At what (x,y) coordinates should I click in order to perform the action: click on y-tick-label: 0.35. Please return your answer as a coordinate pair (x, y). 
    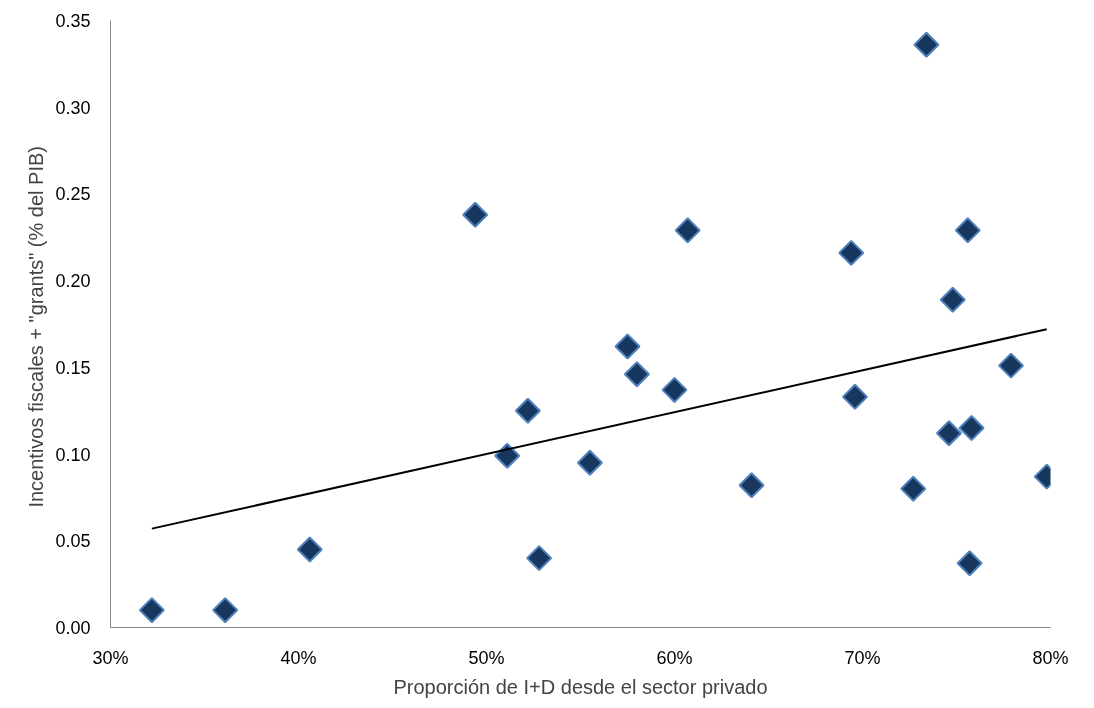
    Looking at the image, I should click on (73, 21).